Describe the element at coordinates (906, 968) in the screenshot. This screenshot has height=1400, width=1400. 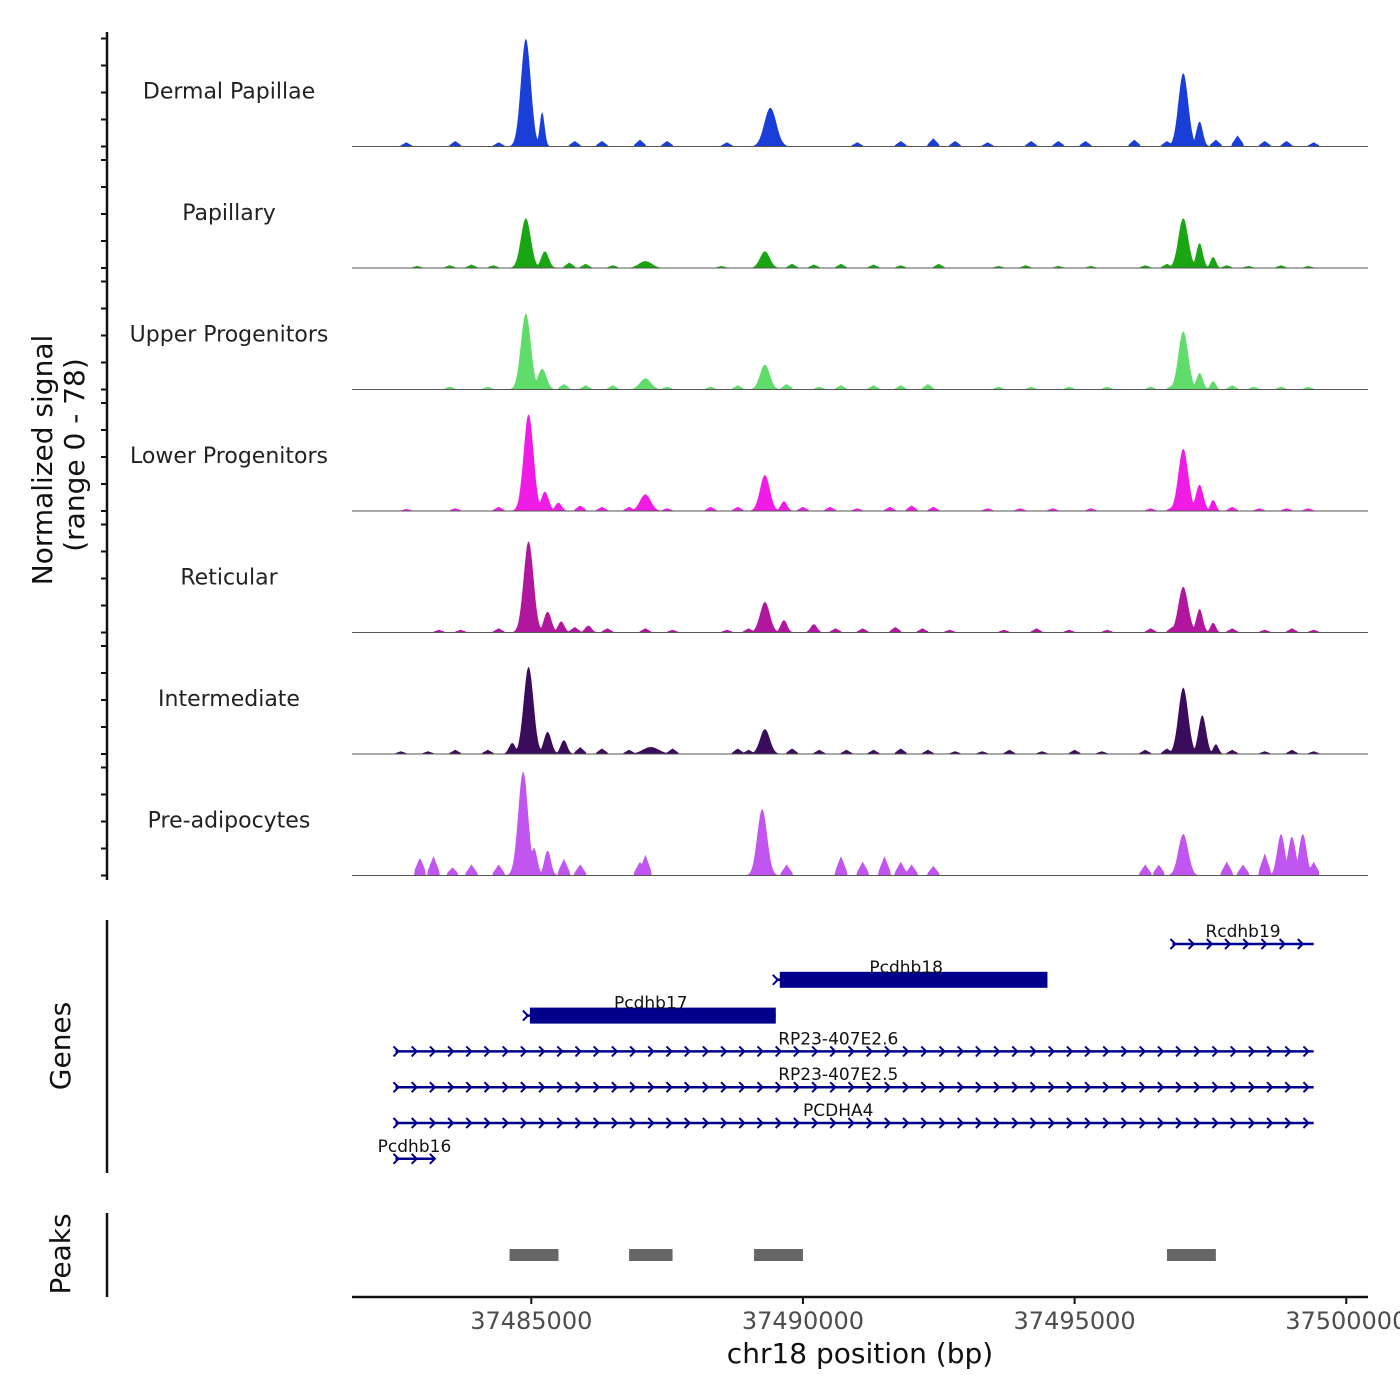
I see `gene-label: Pcdhb18` at that location.